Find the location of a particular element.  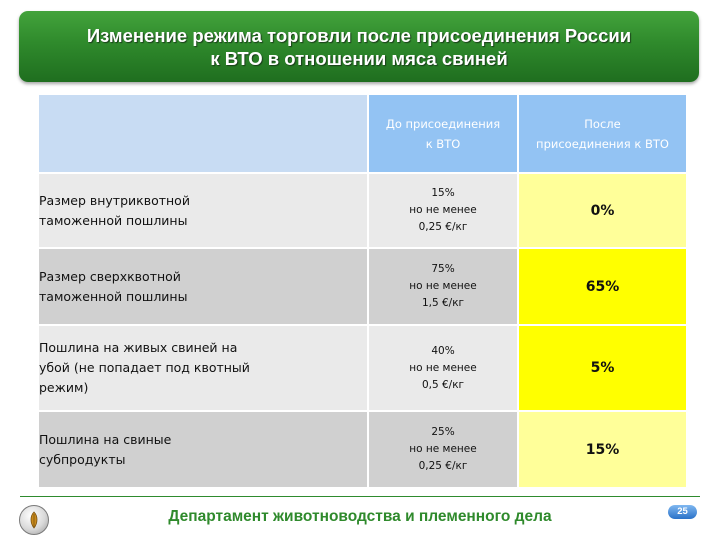

row-label-line: Размер сверхквотной is located at coordinates (110, 276).